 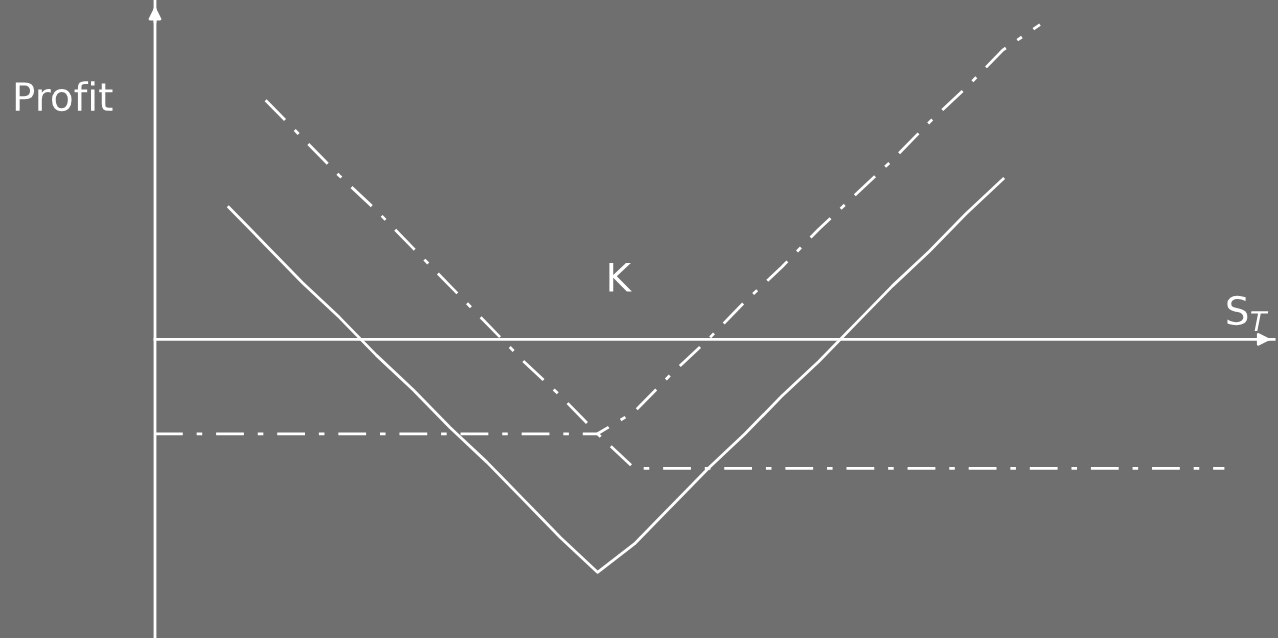 I want to click on y-axis-title: Profit, so click(x=64, y=96).